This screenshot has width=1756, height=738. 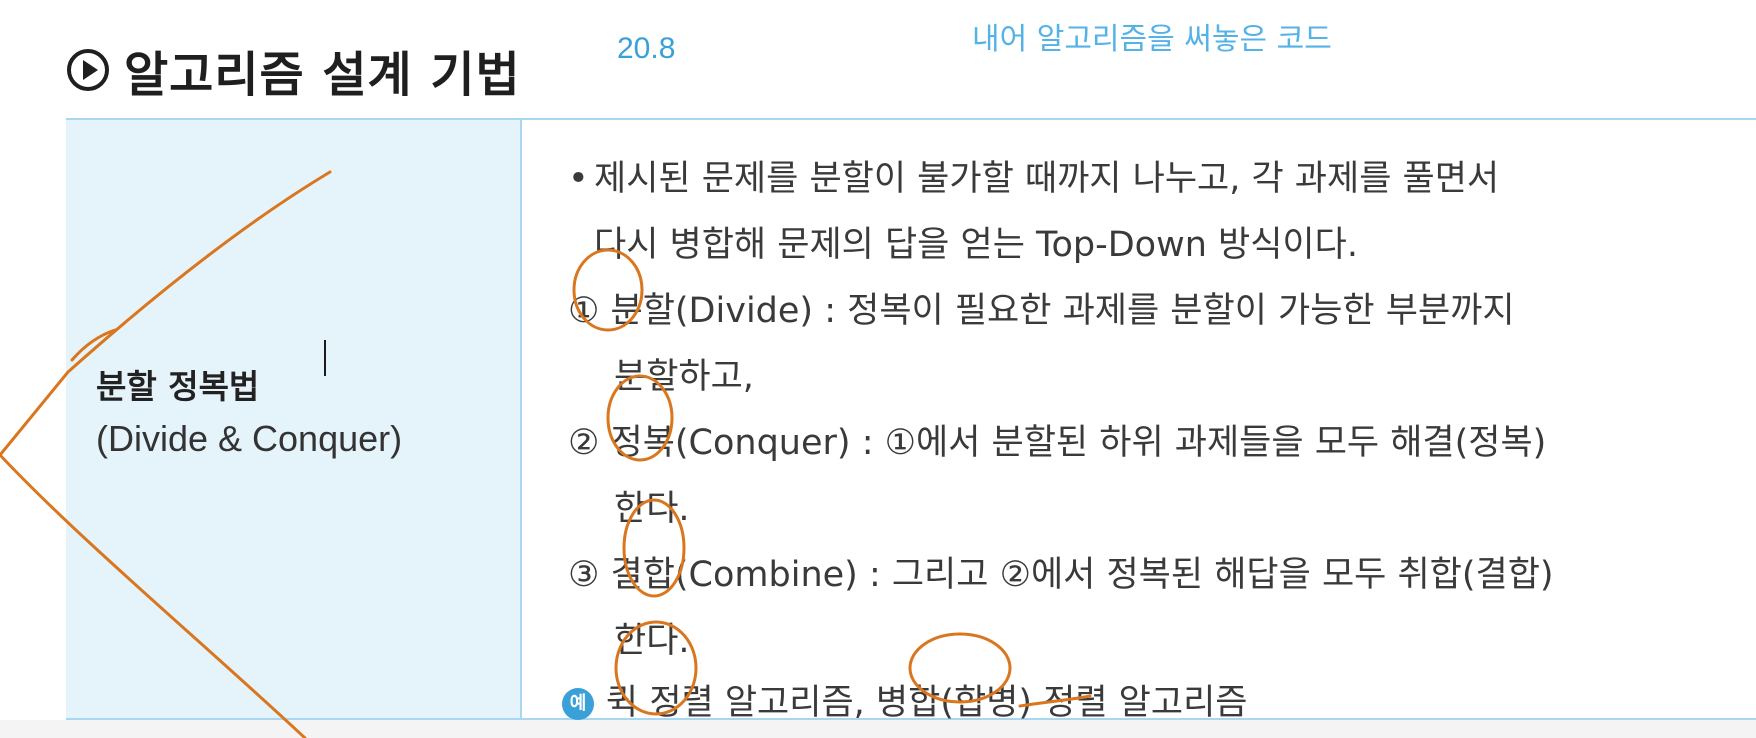 I want to click on bottom-strip, so click(x=878, y=729).